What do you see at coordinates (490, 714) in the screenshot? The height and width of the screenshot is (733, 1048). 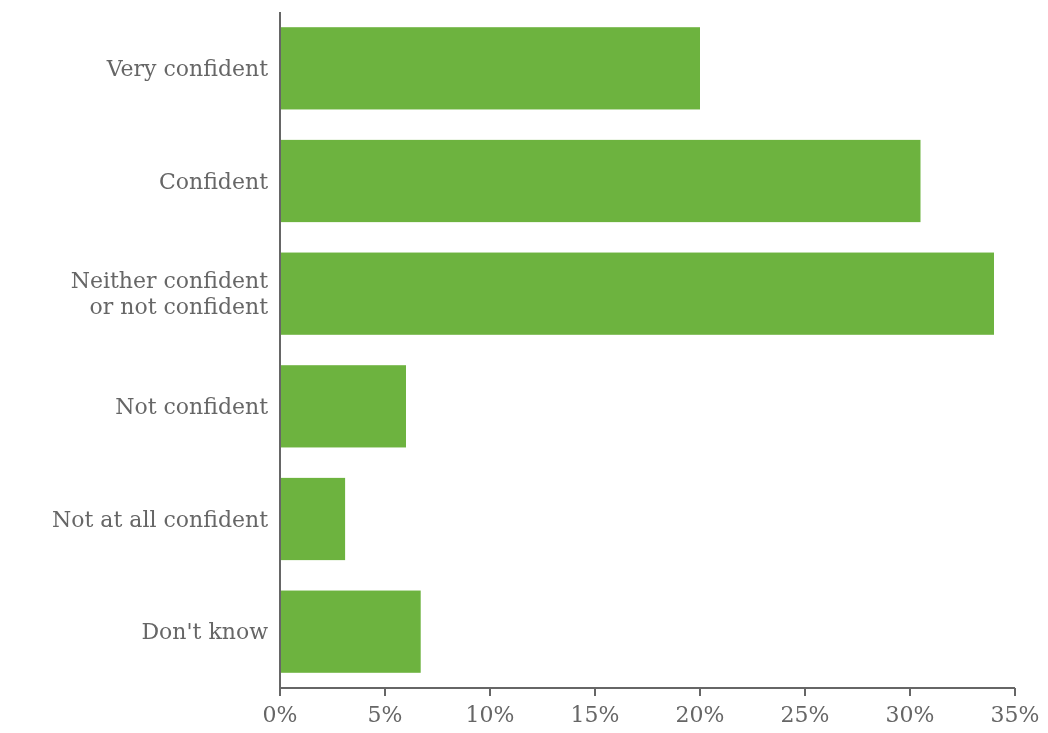 I see `x-tick-label: 10%` at bounding box center [490, 714].